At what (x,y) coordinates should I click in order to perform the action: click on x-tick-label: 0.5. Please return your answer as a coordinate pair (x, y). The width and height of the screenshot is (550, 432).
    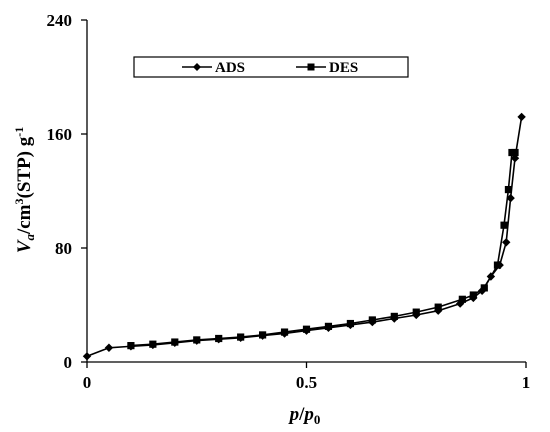
    Looking at the image, I should click on (306, 382).